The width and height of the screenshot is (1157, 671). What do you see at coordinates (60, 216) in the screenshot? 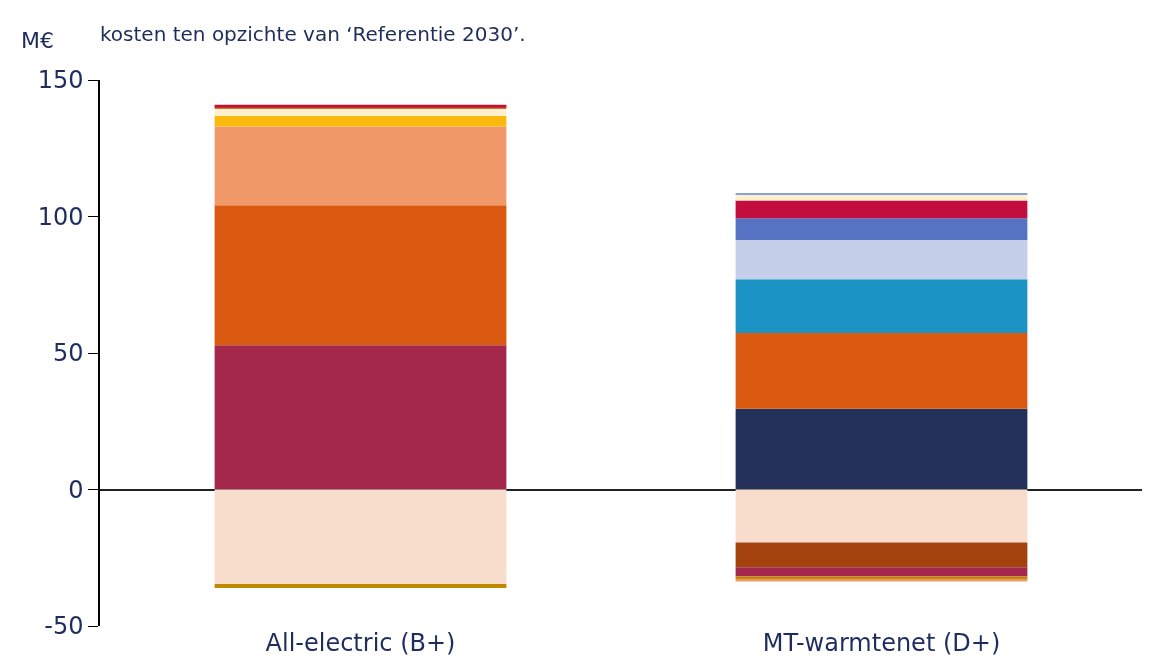
I see `y-tick-label: 100` at bounding box center [60, 216].